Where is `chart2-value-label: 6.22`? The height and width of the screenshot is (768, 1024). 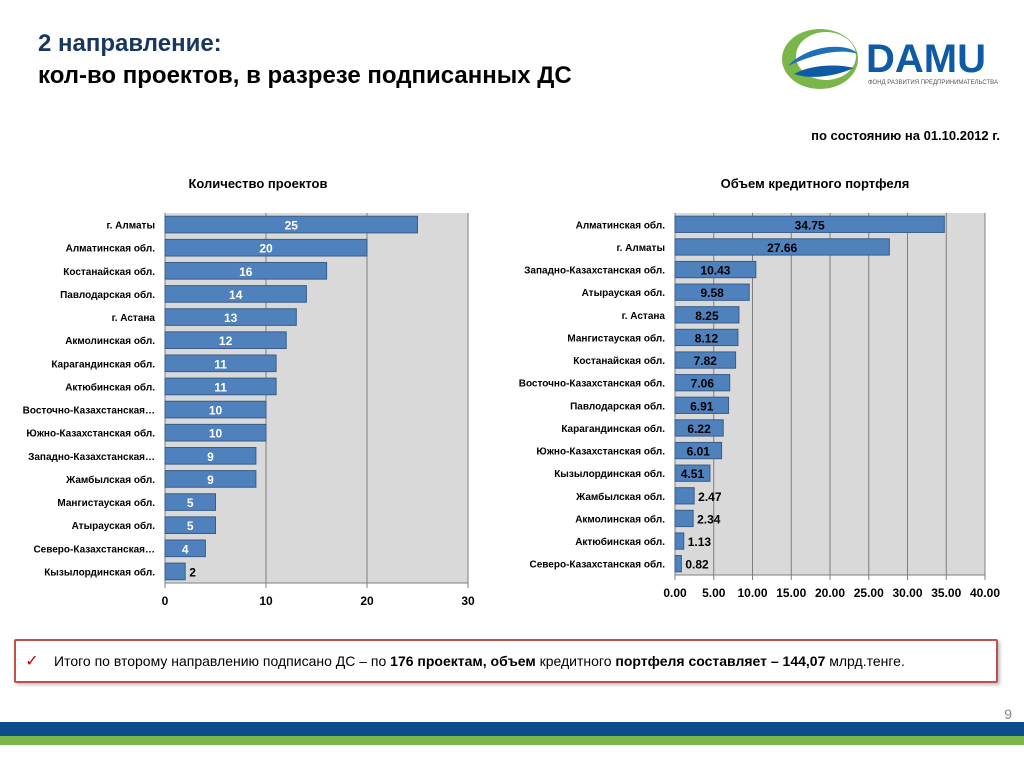
chart2-value-label: 6.22 is located at coordinates (699, 429).